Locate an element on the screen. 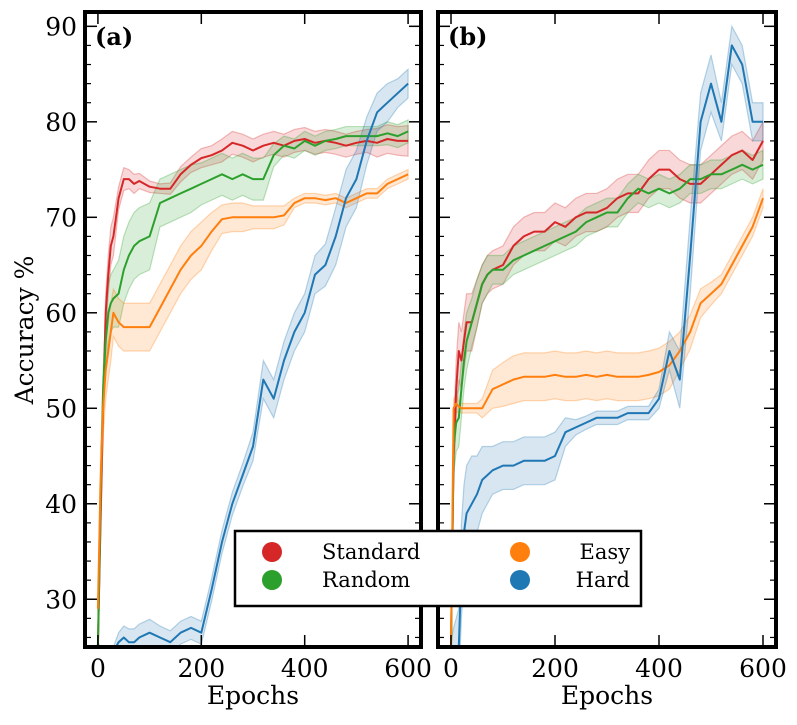 This screenshot has width=797, height=725. panel-label: (b) is located at coordinates (468, 36).